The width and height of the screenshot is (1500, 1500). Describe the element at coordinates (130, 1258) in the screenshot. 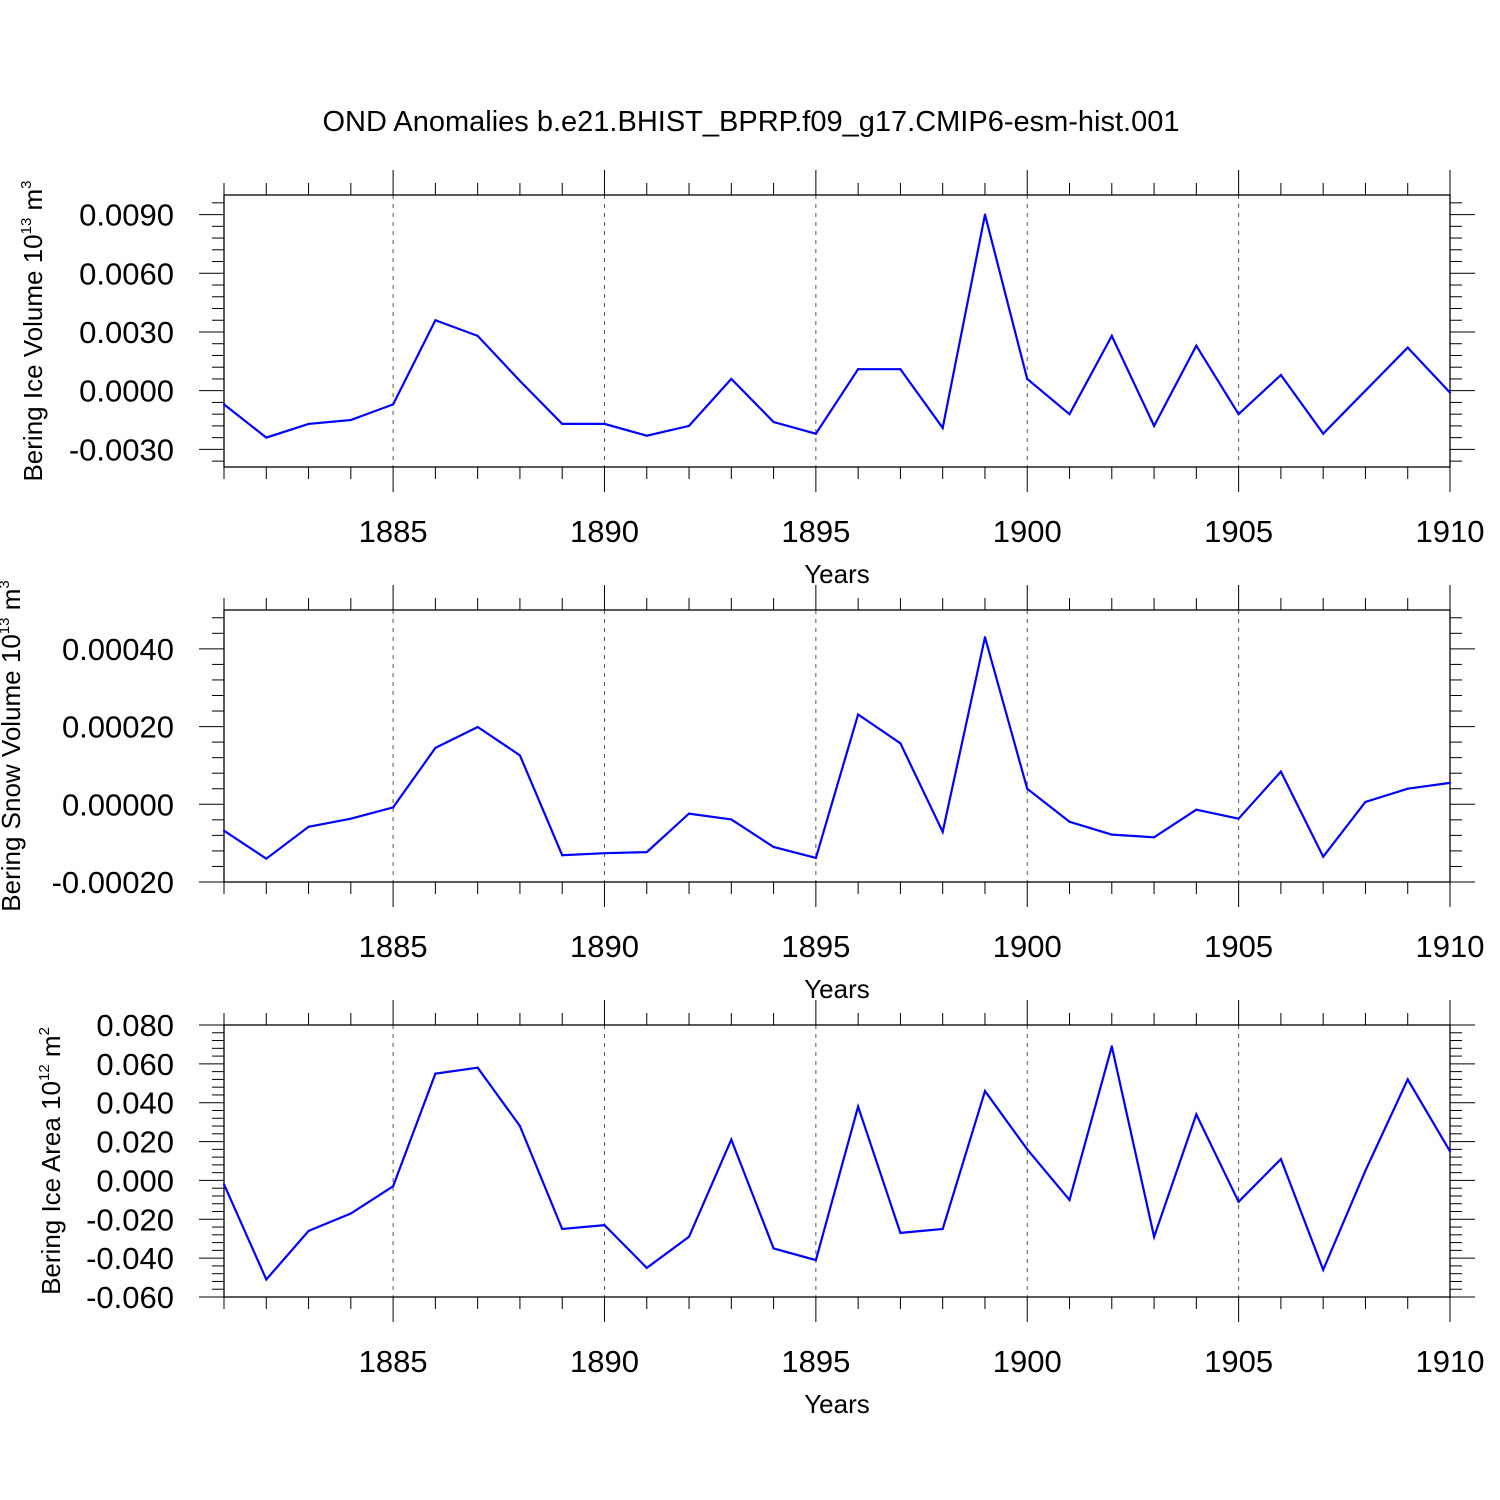

I see `y-tick-label: -0.040` at that location.